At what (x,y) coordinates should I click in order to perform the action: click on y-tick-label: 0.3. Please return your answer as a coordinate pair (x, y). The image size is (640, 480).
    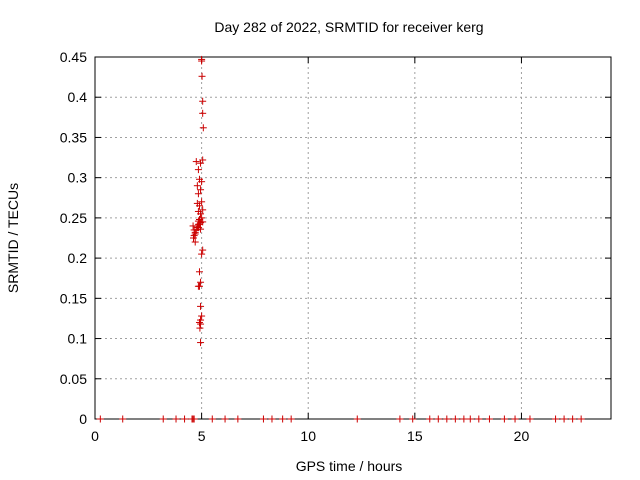
    Looking at the image, I should click on (78, 178).